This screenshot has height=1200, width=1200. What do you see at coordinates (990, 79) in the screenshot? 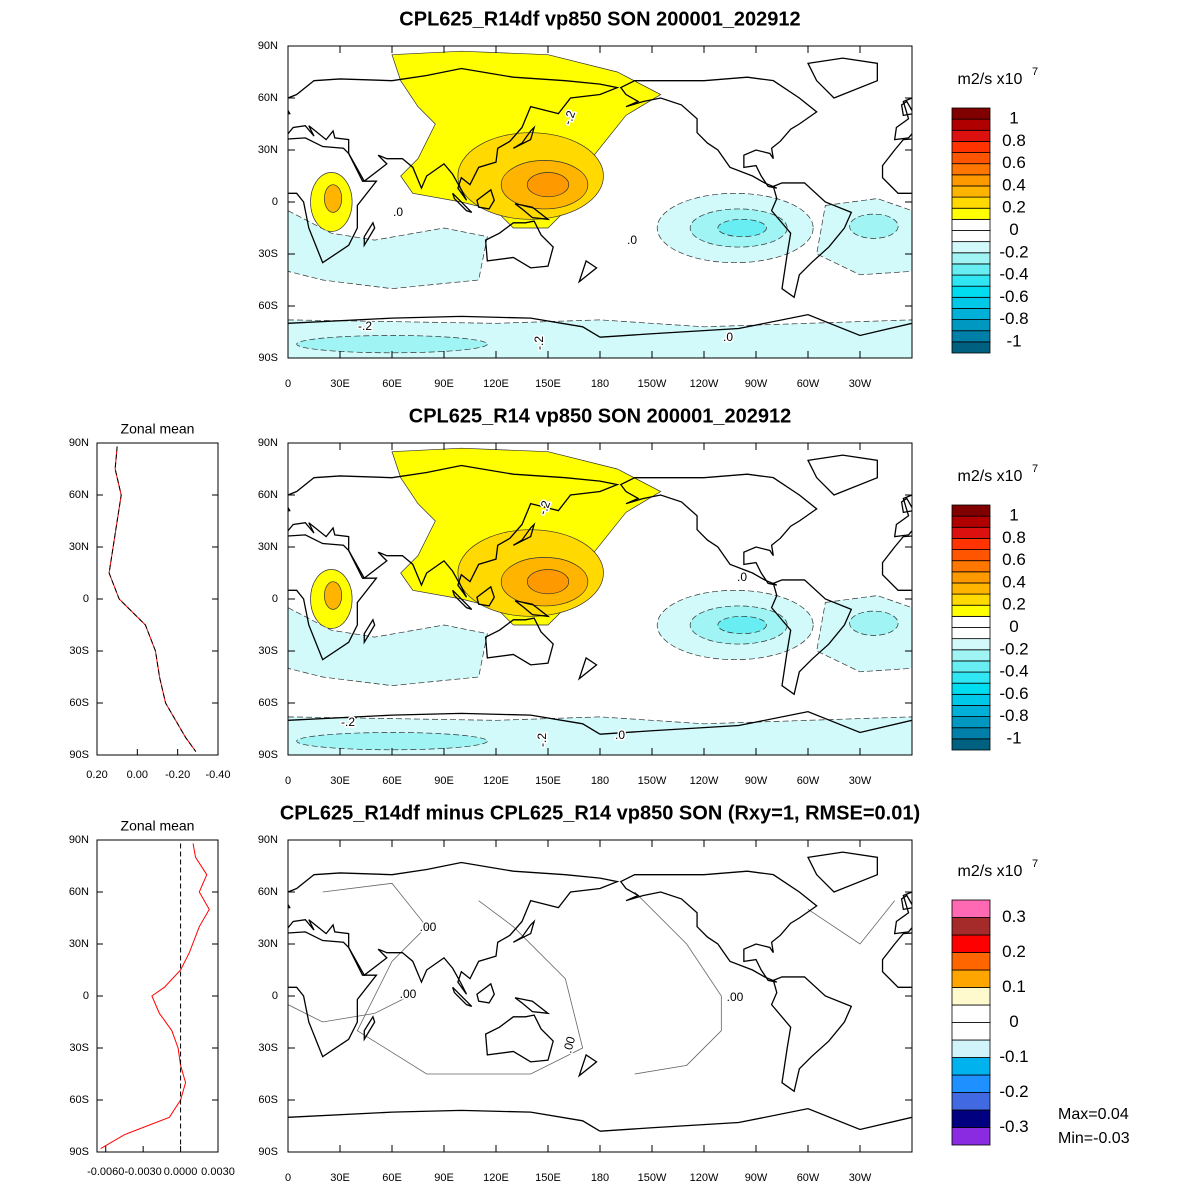
I see `colorbar-title: m2/s x10` at bounding box center [990, 79].